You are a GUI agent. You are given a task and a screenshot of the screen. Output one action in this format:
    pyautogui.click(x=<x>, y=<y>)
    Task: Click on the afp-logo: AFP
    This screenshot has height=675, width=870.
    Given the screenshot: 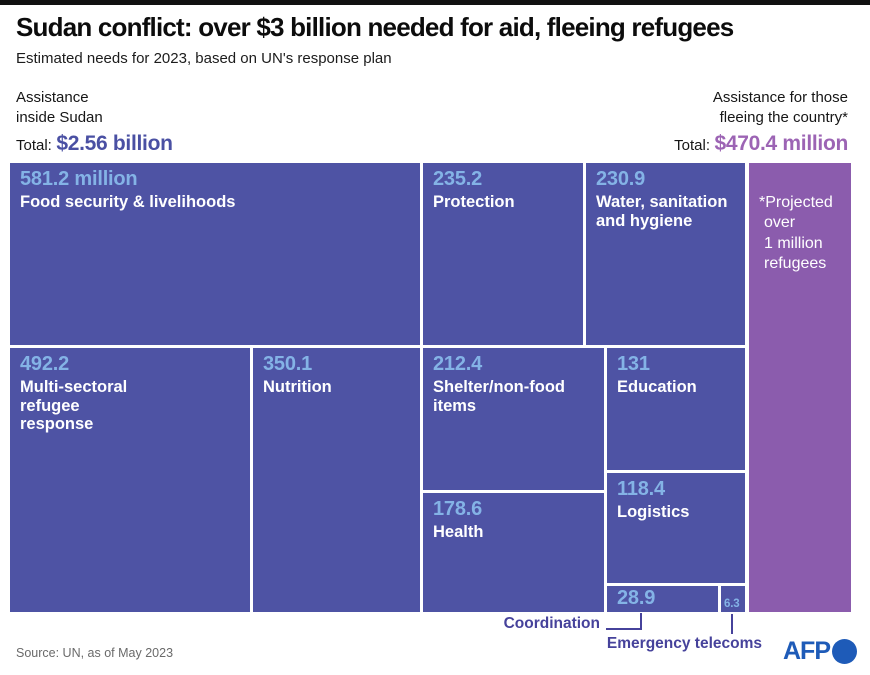 What is the action you would take?
    pyautogui.click(x=820, y=651)
    